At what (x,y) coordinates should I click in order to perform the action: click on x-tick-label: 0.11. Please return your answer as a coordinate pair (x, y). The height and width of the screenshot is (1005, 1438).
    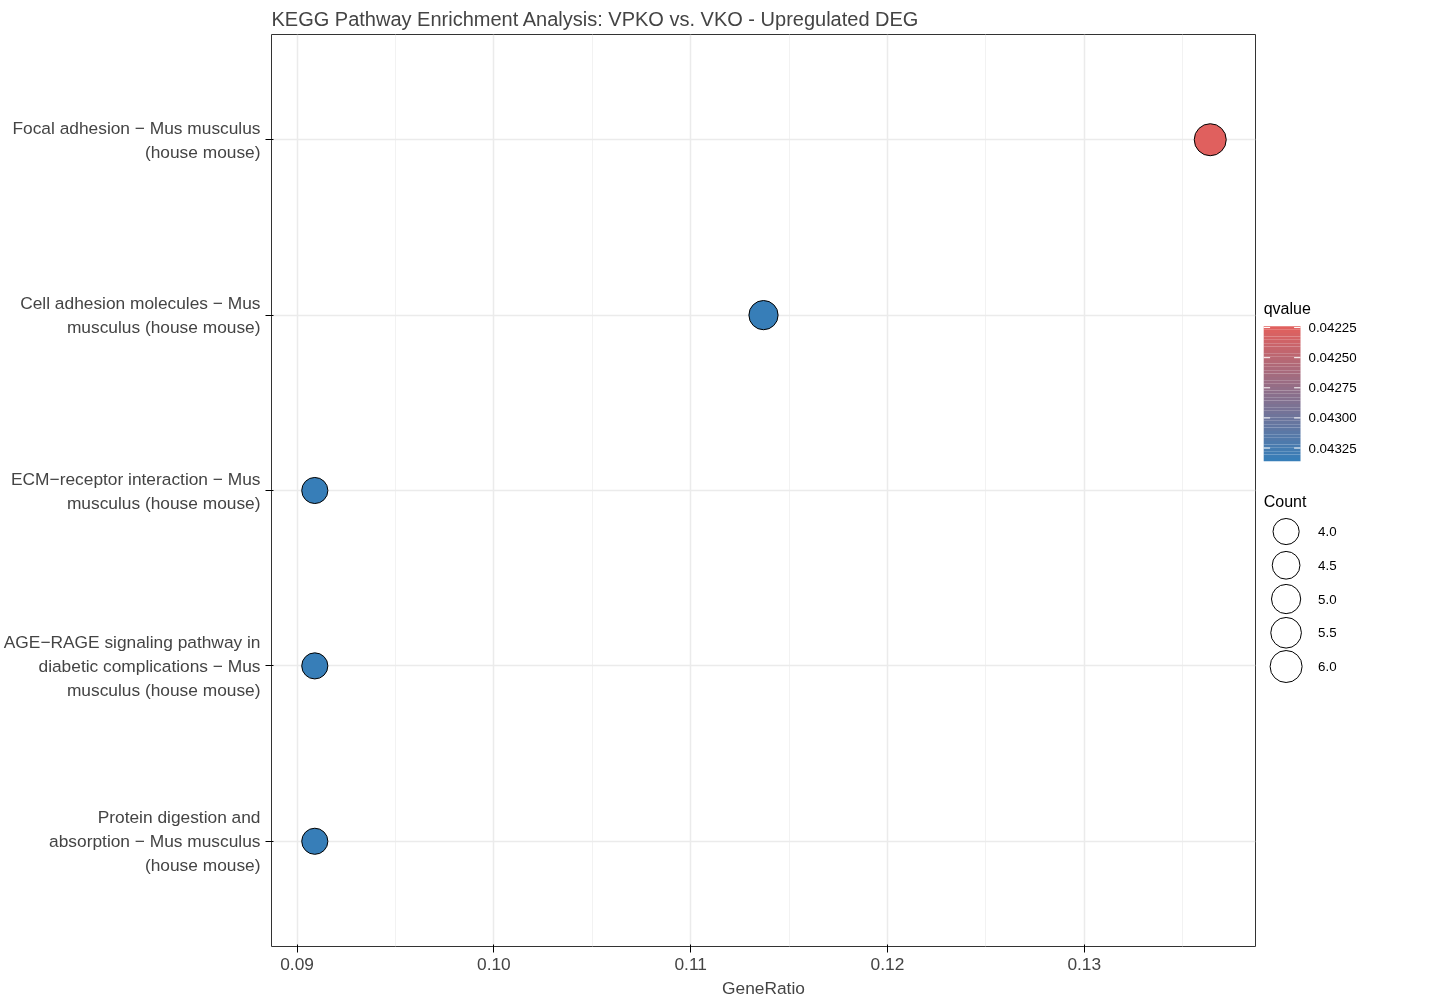
    Looking at the image, I should click on (690, 963).